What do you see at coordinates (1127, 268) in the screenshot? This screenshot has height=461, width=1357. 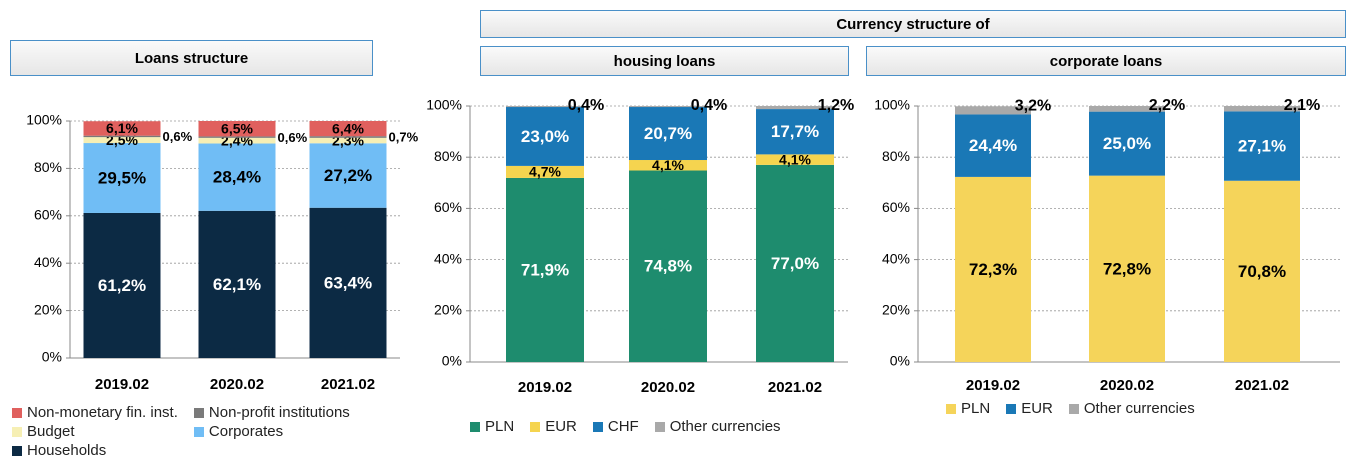 I see `data-label: 72,8%` at bounding box center [1127, 268].